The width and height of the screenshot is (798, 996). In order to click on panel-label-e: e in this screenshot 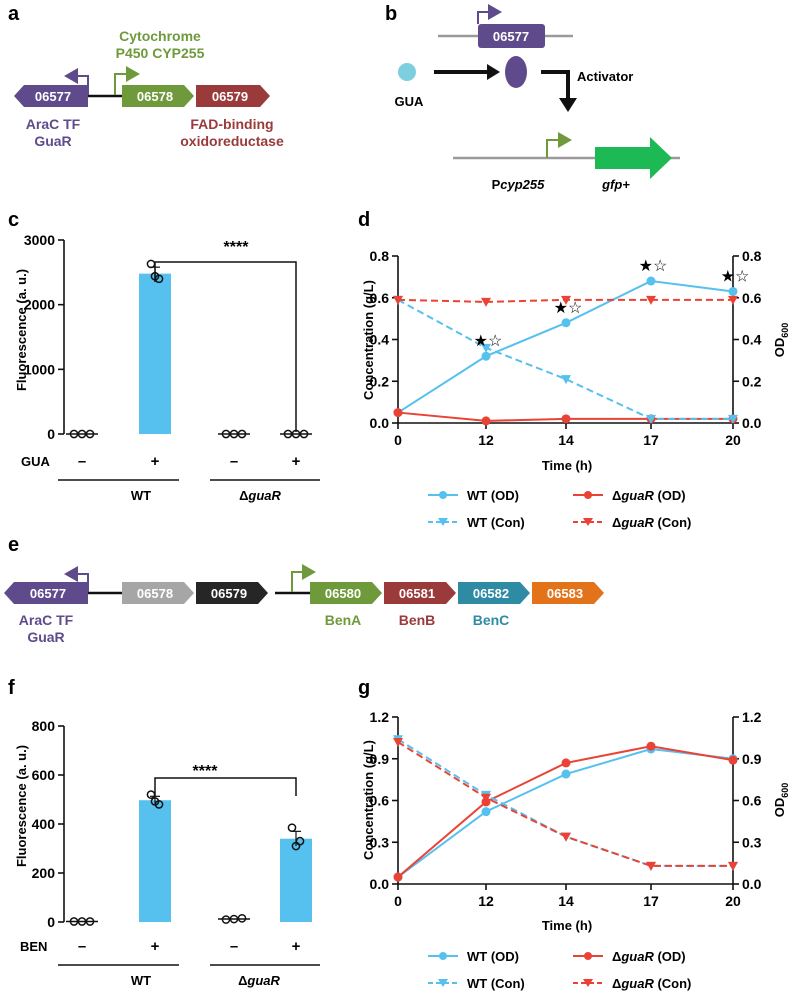, I will do `click(13, 545)`.